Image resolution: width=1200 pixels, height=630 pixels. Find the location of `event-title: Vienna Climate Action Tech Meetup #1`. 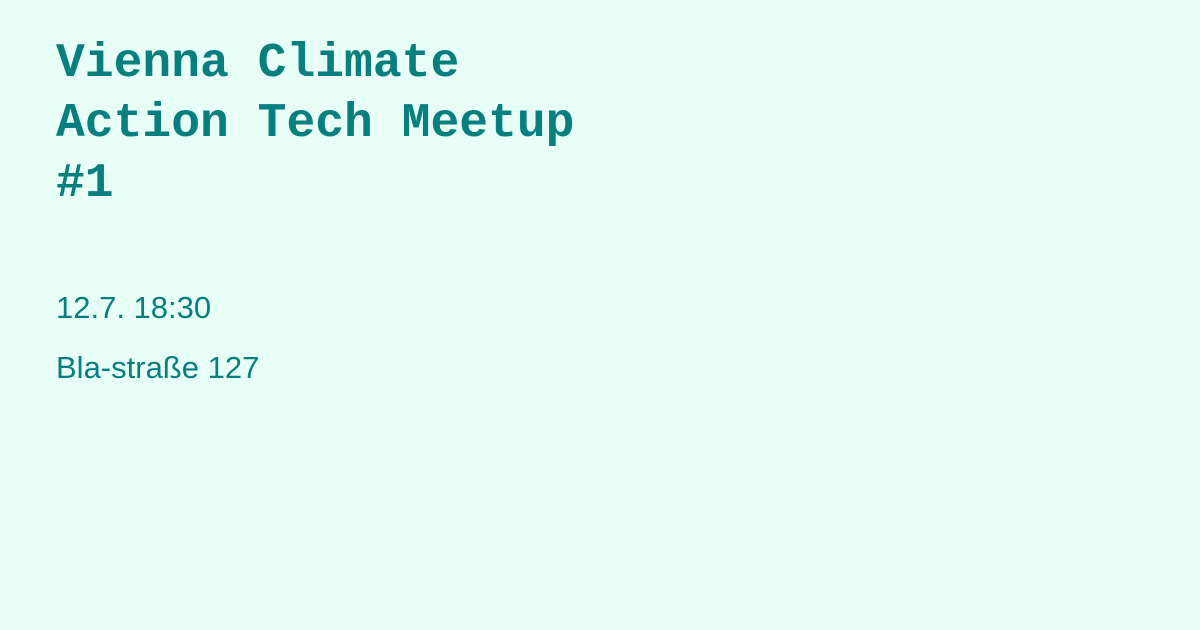

event-title: Vienna Climate Action Tech Meetup #1 is located at coordinates (315, 124).